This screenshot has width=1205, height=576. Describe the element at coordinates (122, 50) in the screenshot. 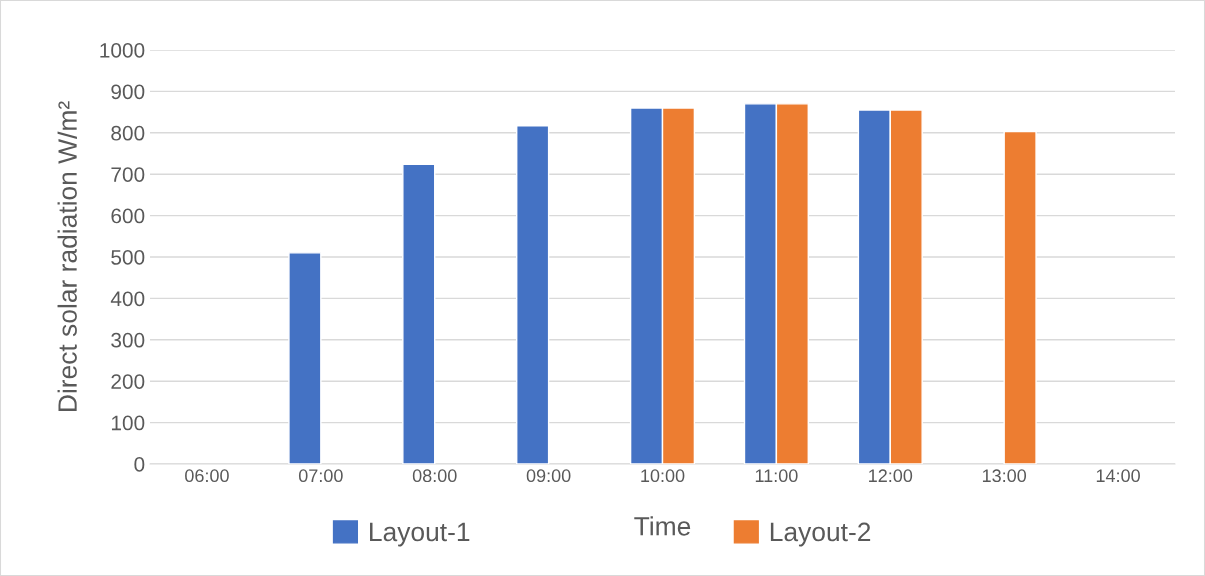

I see `y-tick-label: 1000` at that location.